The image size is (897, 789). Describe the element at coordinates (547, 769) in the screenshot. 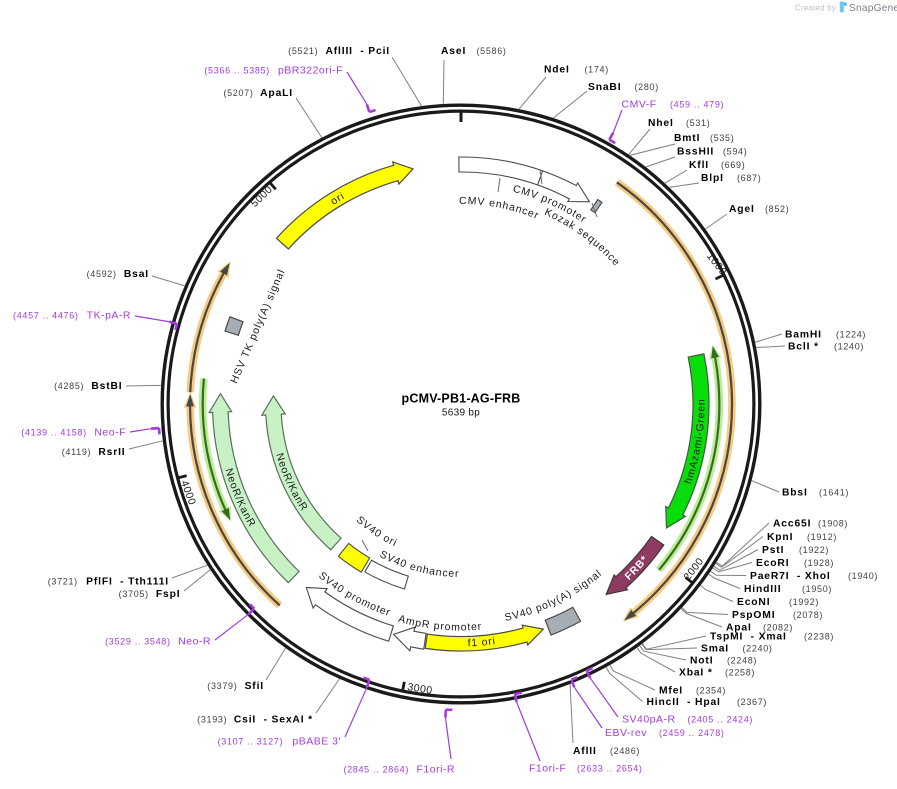

I see `svg-text: F1ori-F` at that location.